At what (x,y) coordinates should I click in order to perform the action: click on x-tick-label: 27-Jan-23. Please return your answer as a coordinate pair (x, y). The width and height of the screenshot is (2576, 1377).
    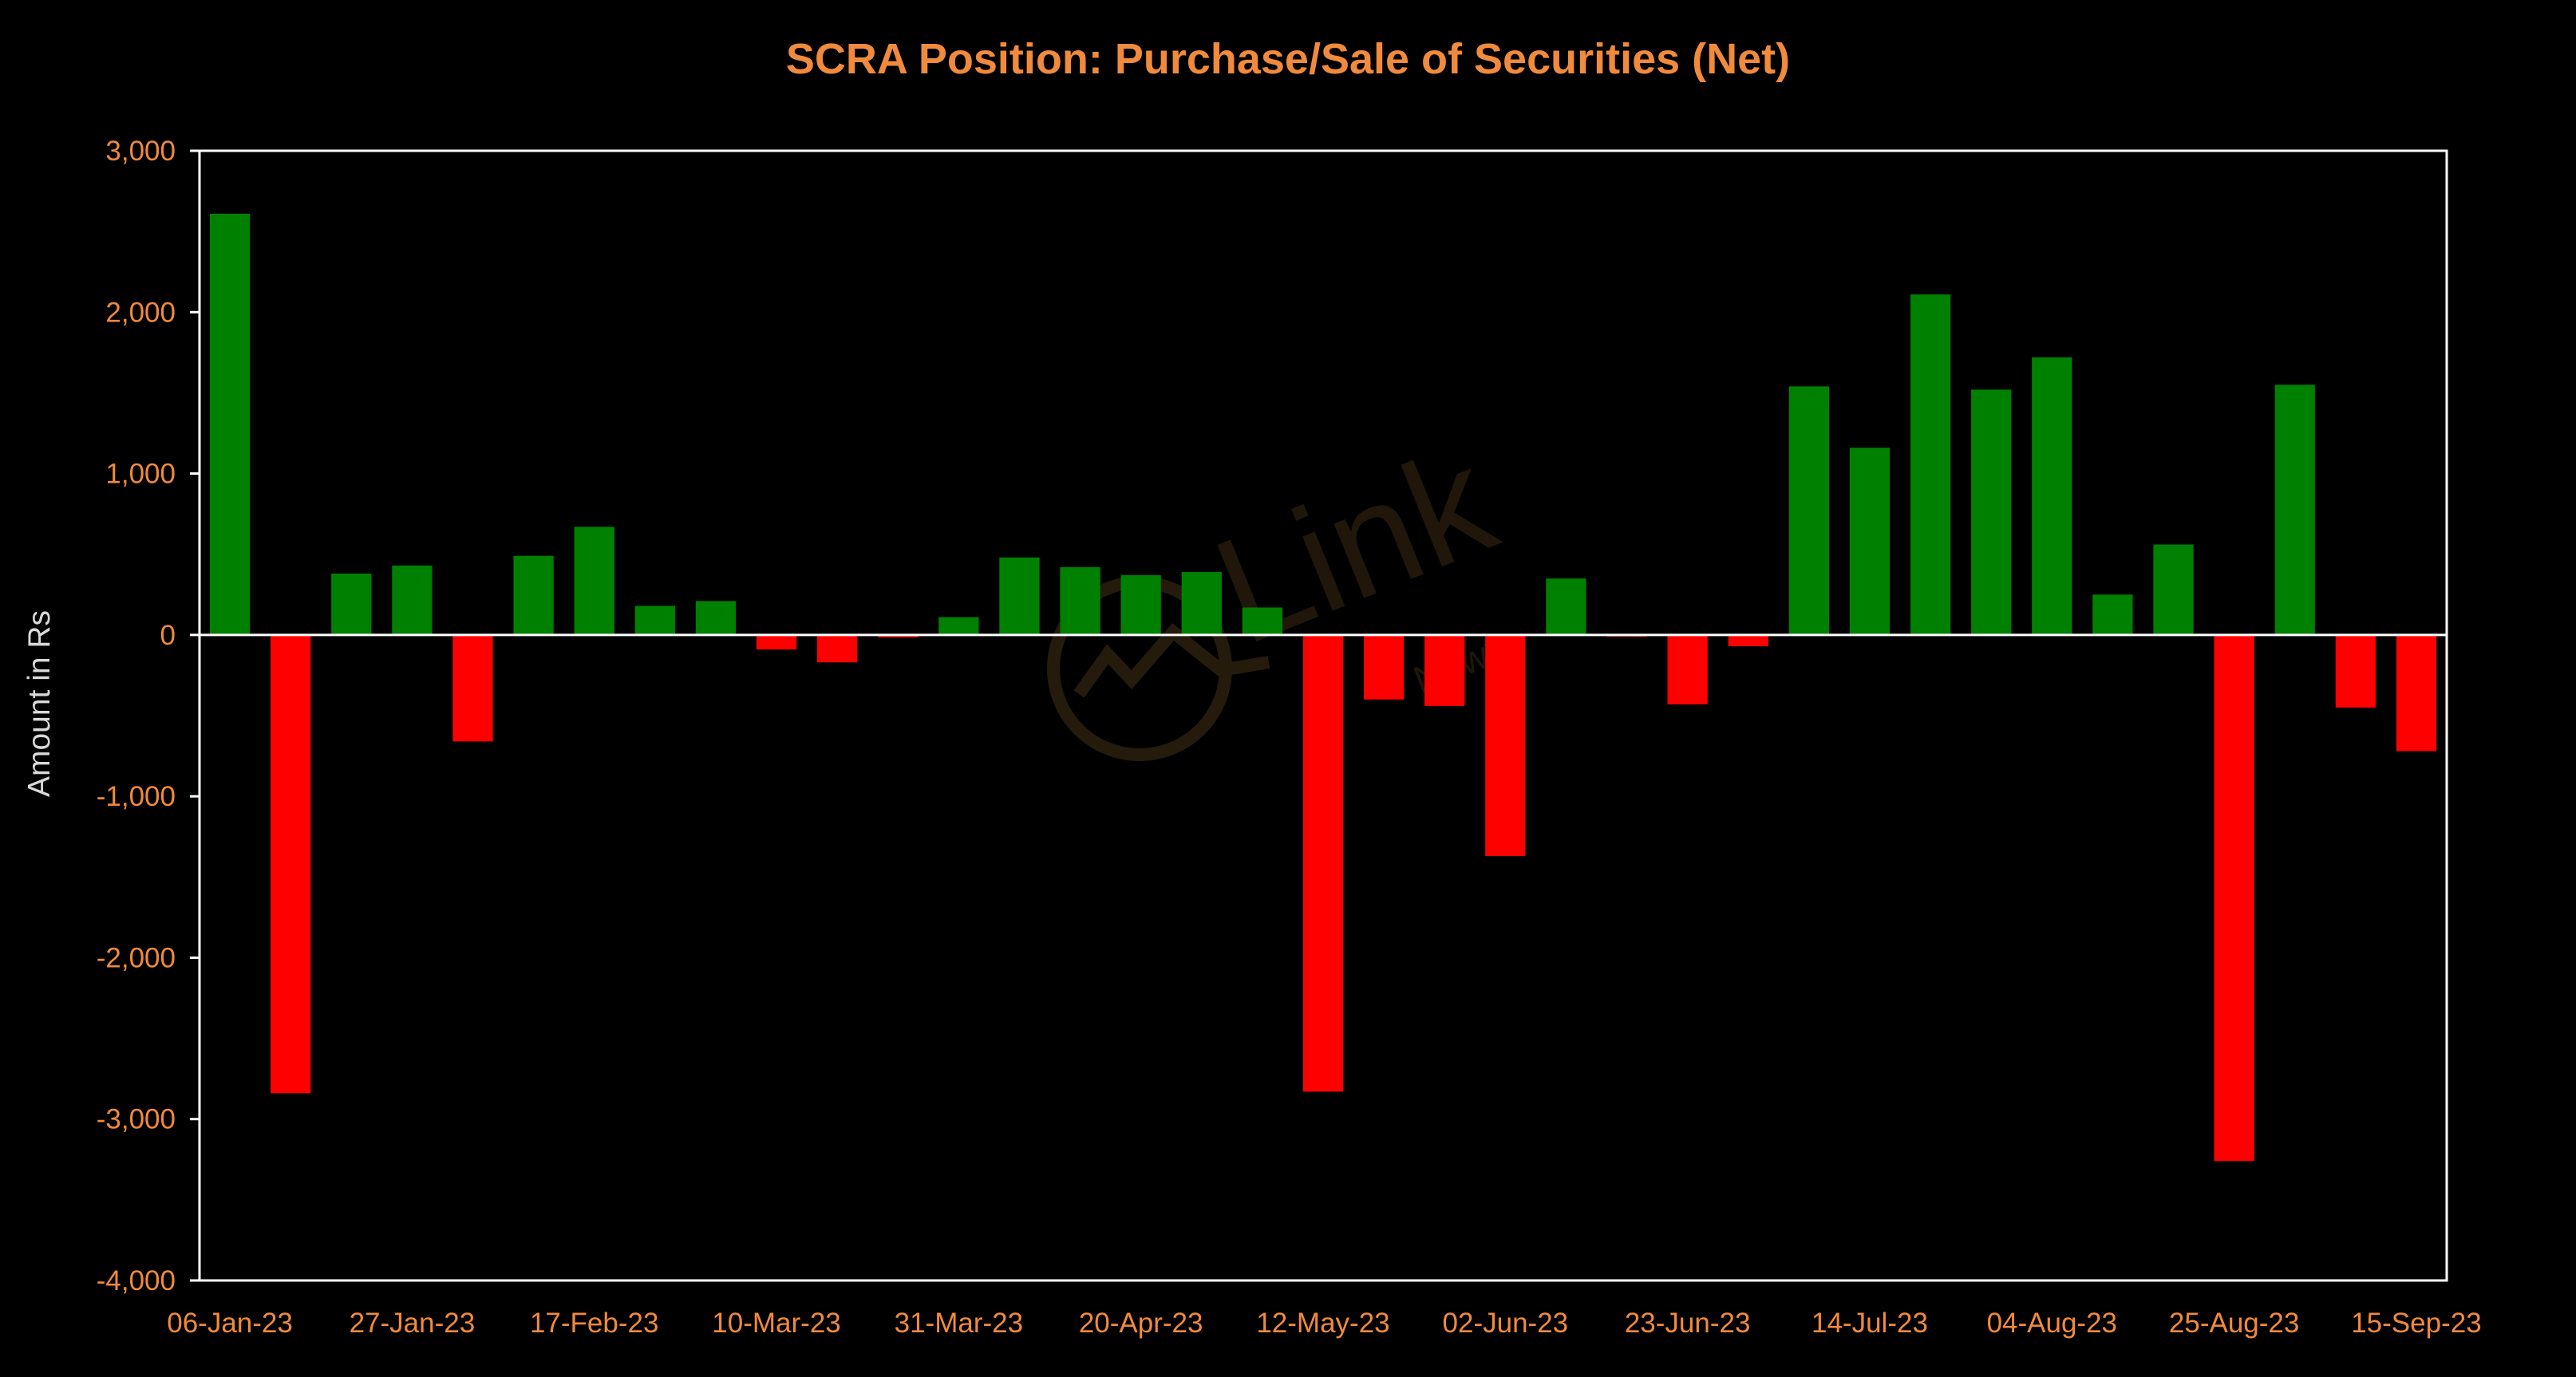
    Looking at the image, I should click on (413, 1323).